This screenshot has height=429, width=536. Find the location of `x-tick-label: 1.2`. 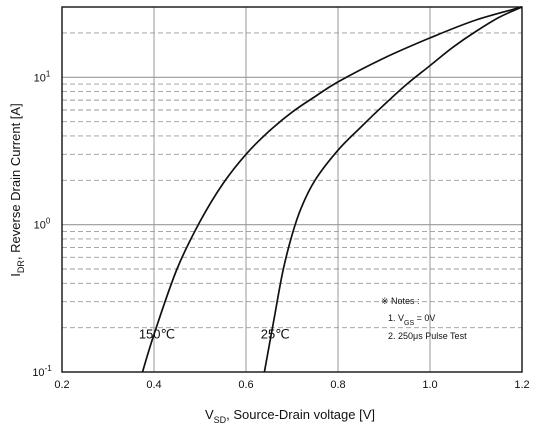

x-tick-label: 1.2 is located at coordinates (521, 385).